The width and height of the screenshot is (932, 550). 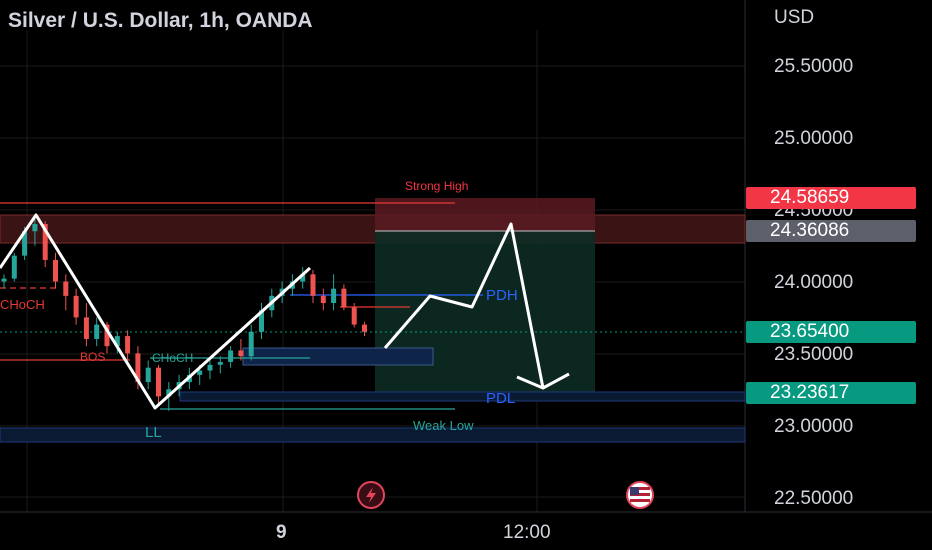 What do you see at coordinates (156, 311) in the screenshot?
I see `swing-path` at bounding box center [156, 311].